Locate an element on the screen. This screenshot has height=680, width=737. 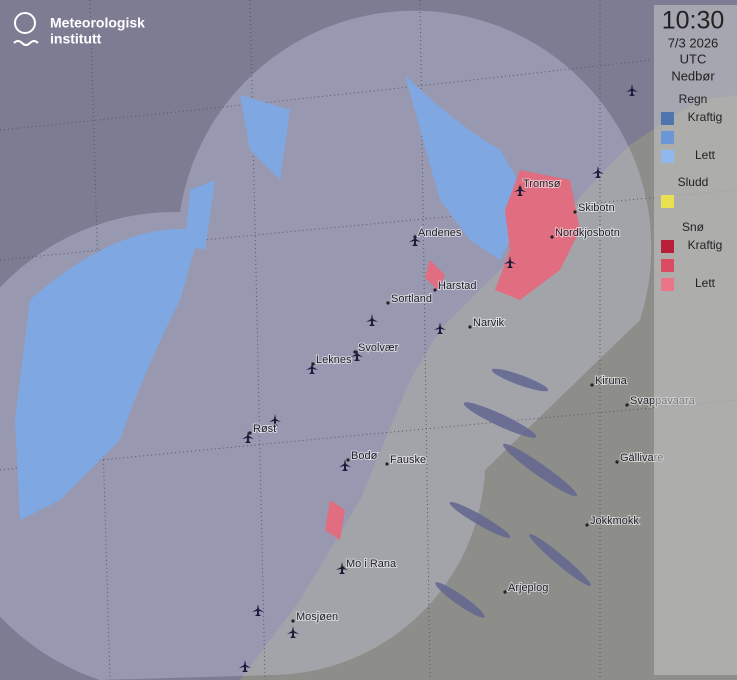
place-label: Harstad is located at coordinates (457, 286).